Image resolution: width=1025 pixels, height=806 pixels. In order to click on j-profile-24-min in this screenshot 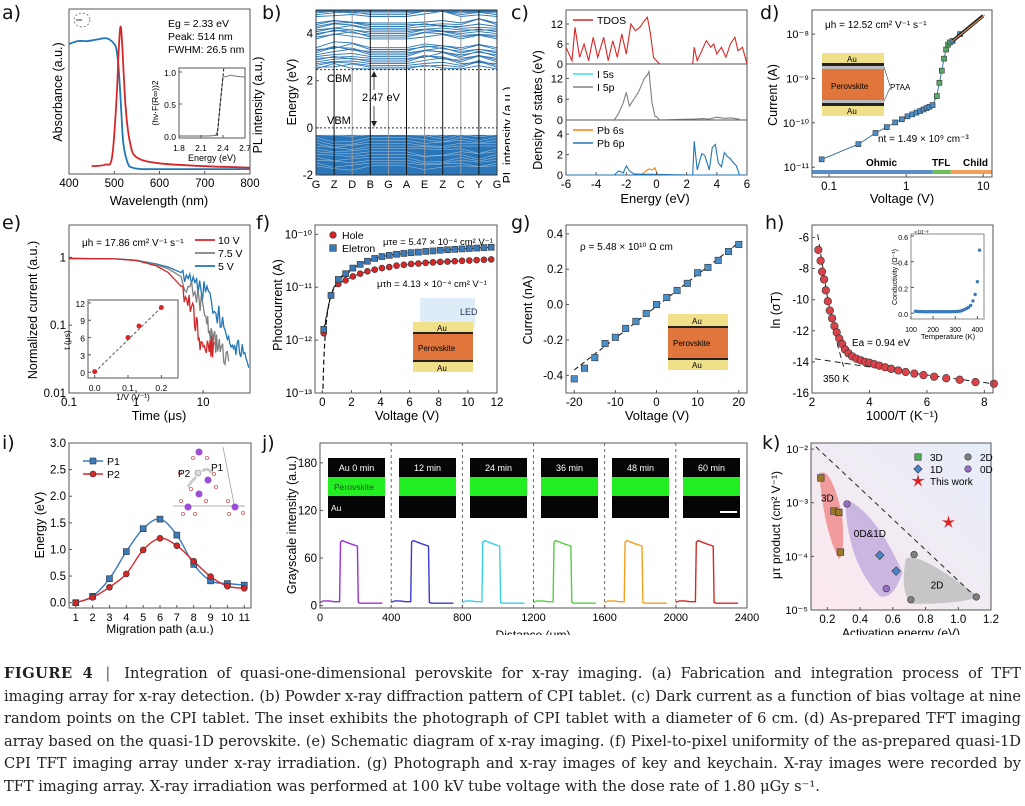, I will do `click(493, 571)`.